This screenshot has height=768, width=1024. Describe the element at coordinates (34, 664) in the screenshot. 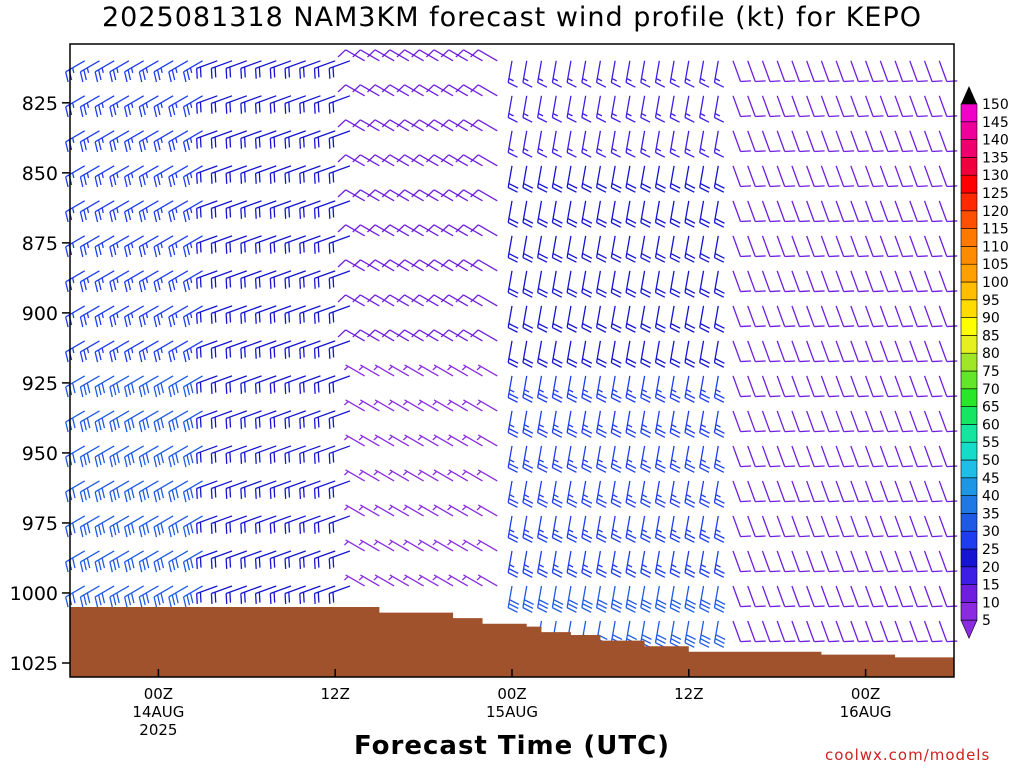

I see `y-tick-label: 1025` at that location.